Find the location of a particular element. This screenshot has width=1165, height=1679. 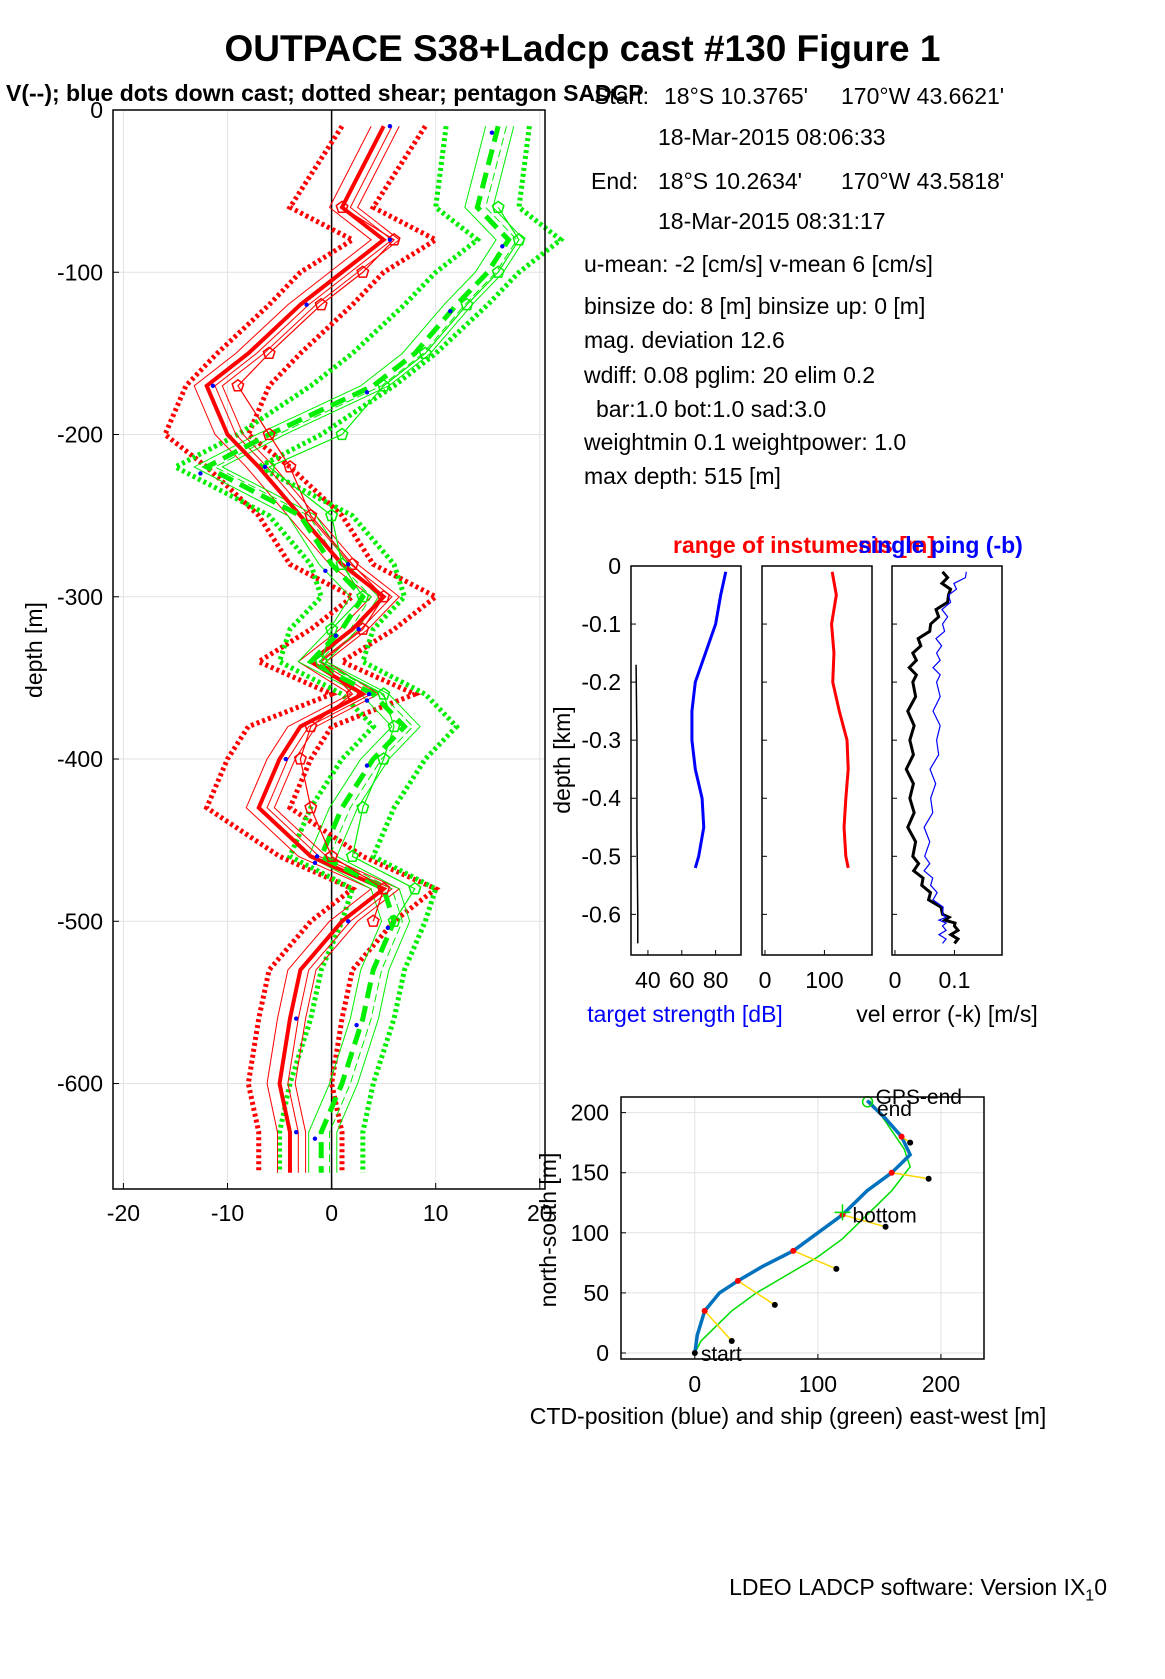

profile-ytick-label: -200 is located at coordinates (80, 435).